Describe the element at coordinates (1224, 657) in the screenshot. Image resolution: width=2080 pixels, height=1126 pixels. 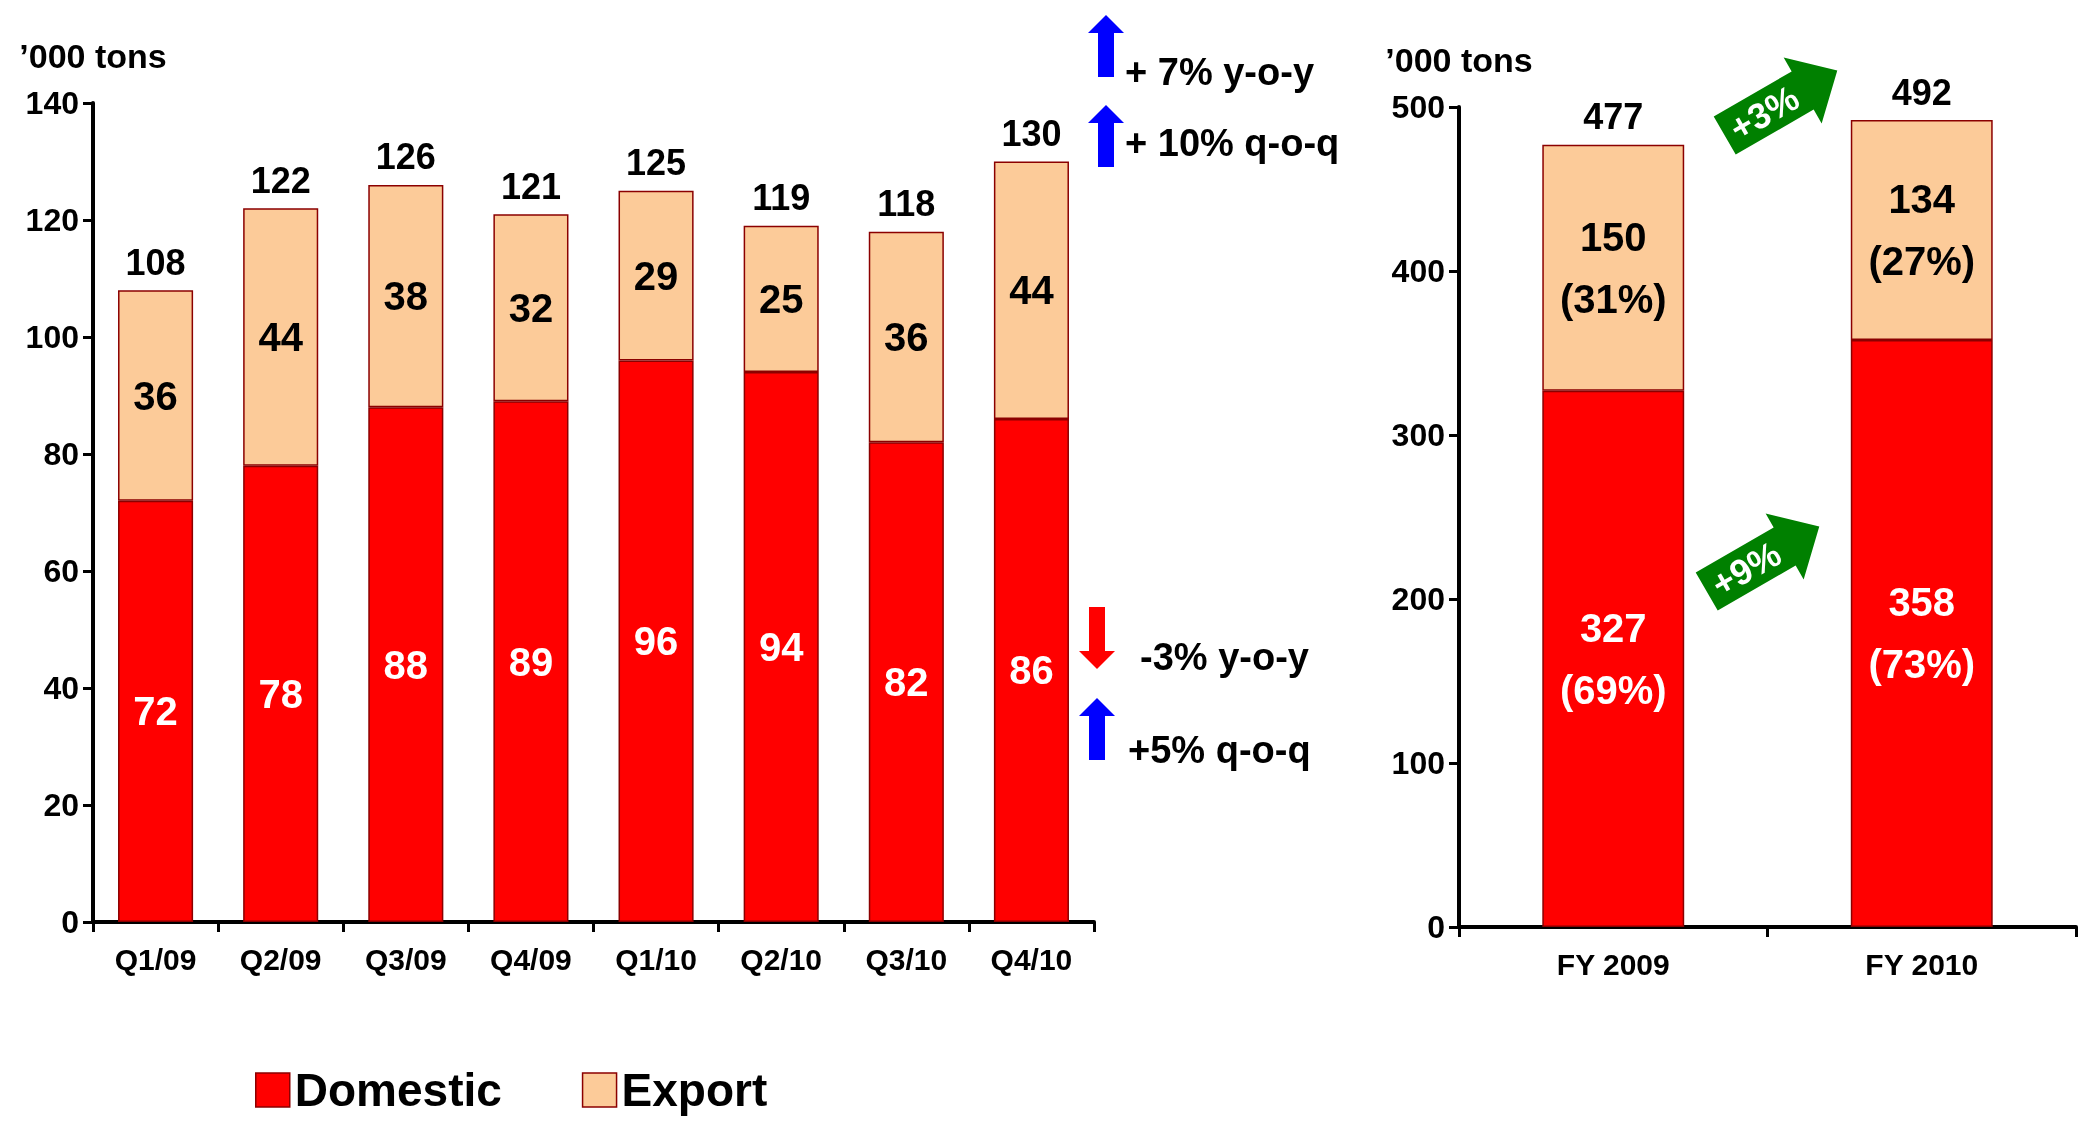
I see `text: -3% y-o-y` at that location.